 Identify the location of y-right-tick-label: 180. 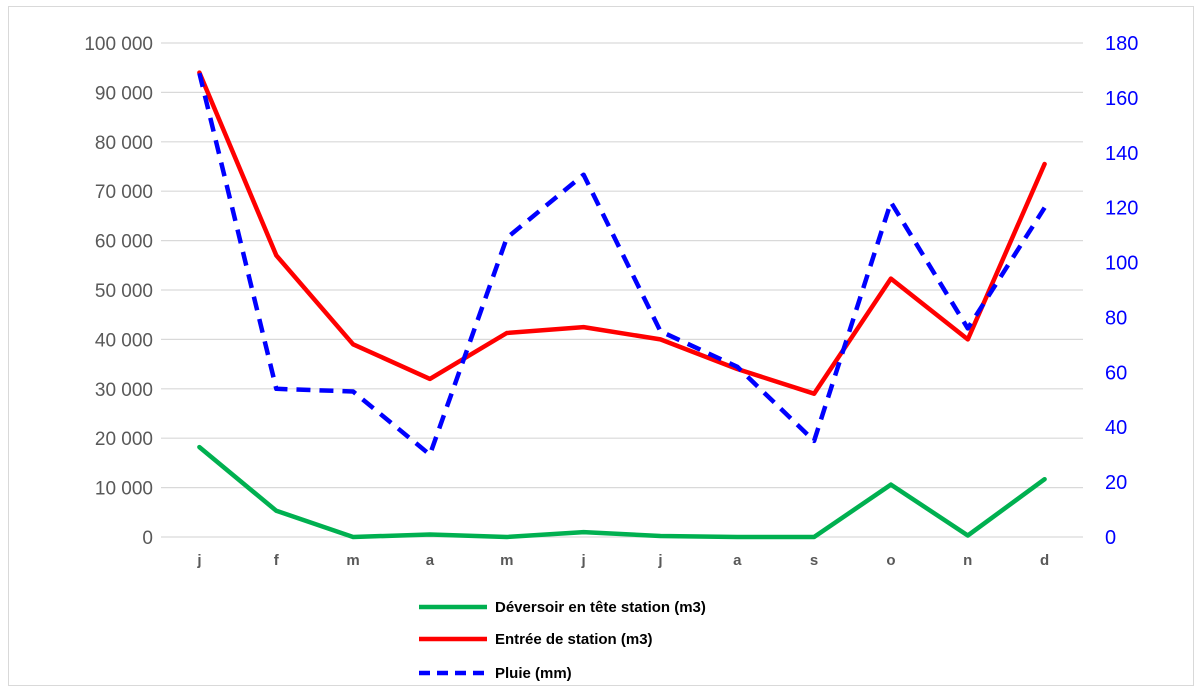
(1121, 44).